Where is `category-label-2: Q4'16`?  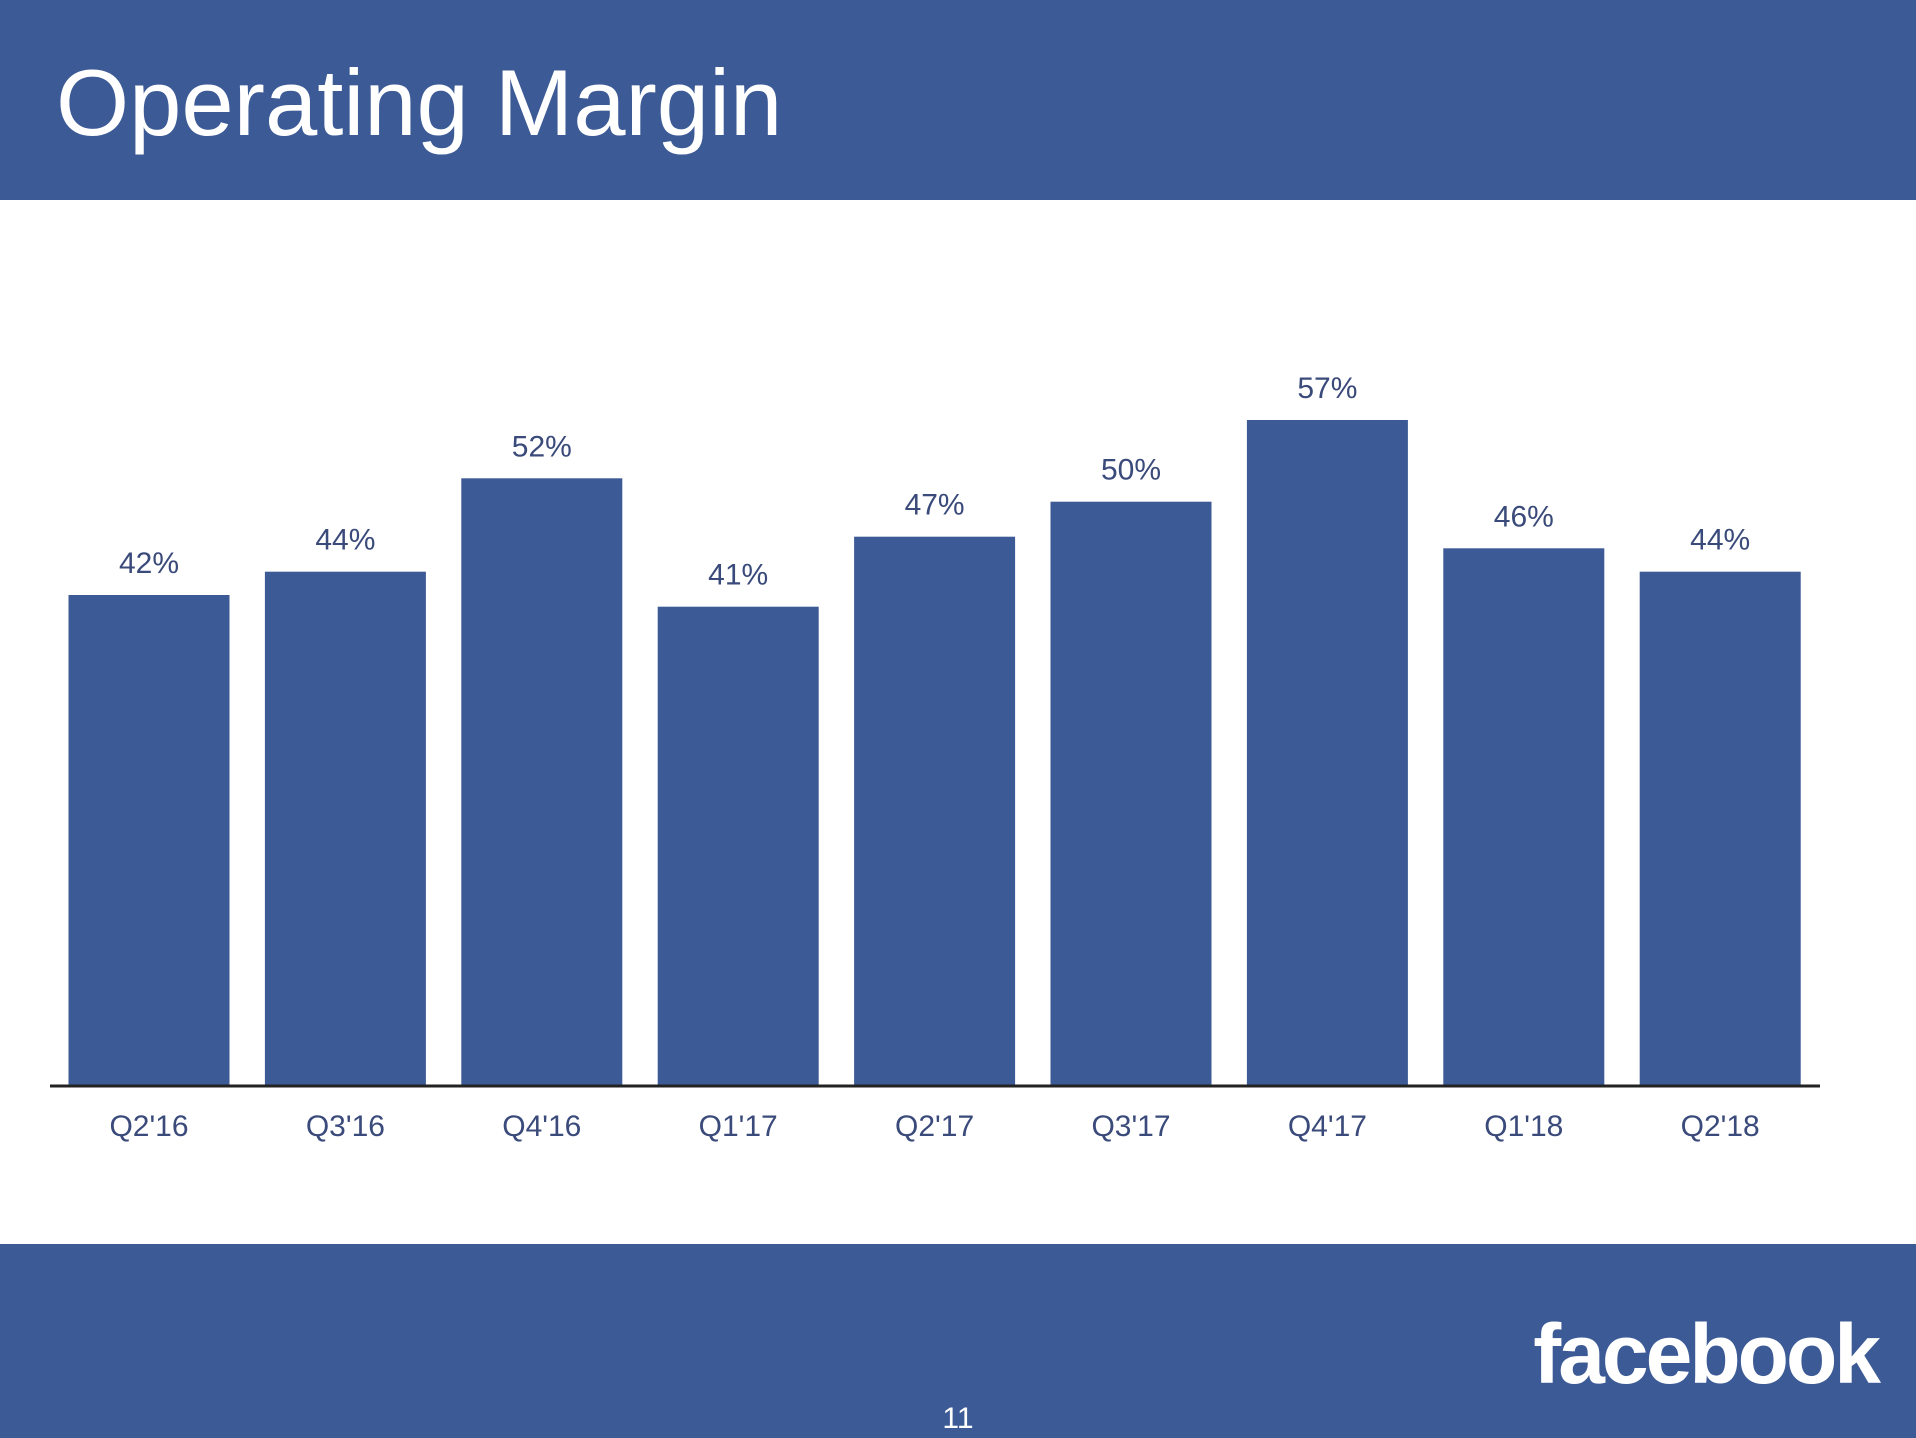 category-label-2: Q4'16 is located at coordinates (541, 1126).